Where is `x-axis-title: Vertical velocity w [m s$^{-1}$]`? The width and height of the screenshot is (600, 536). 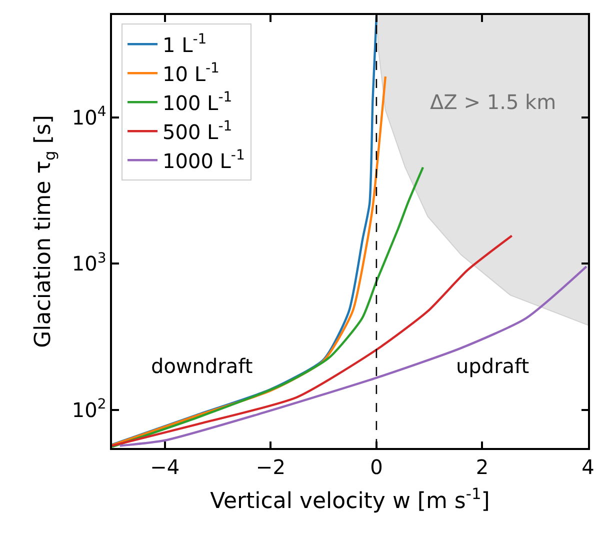 x-axis-title: Vertical velocity w [m s$^{-1}$] is located at coordinates (350, 499).